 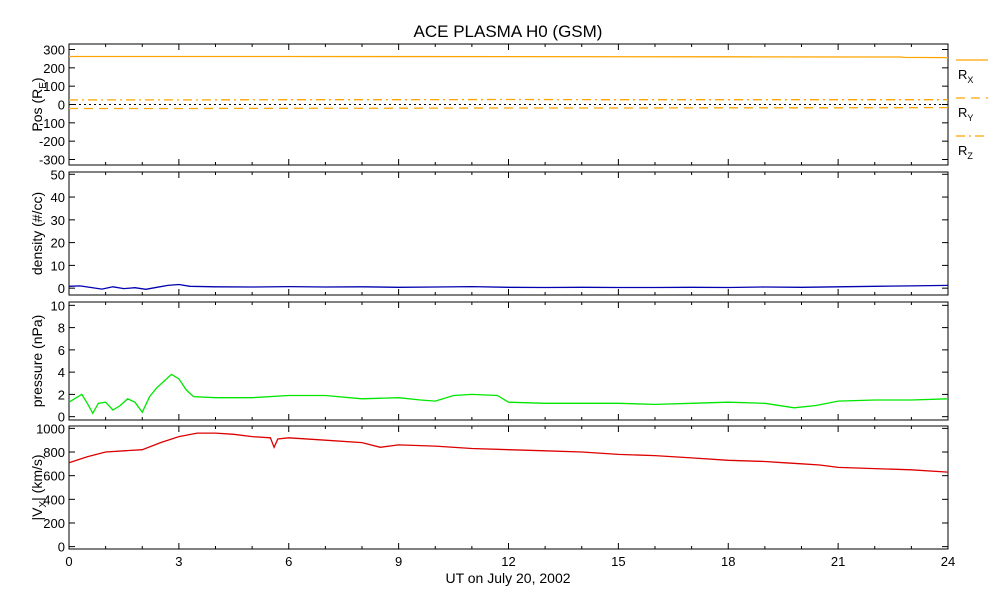 I want to click on y-label-main: |V, so click(x=37, y=514).